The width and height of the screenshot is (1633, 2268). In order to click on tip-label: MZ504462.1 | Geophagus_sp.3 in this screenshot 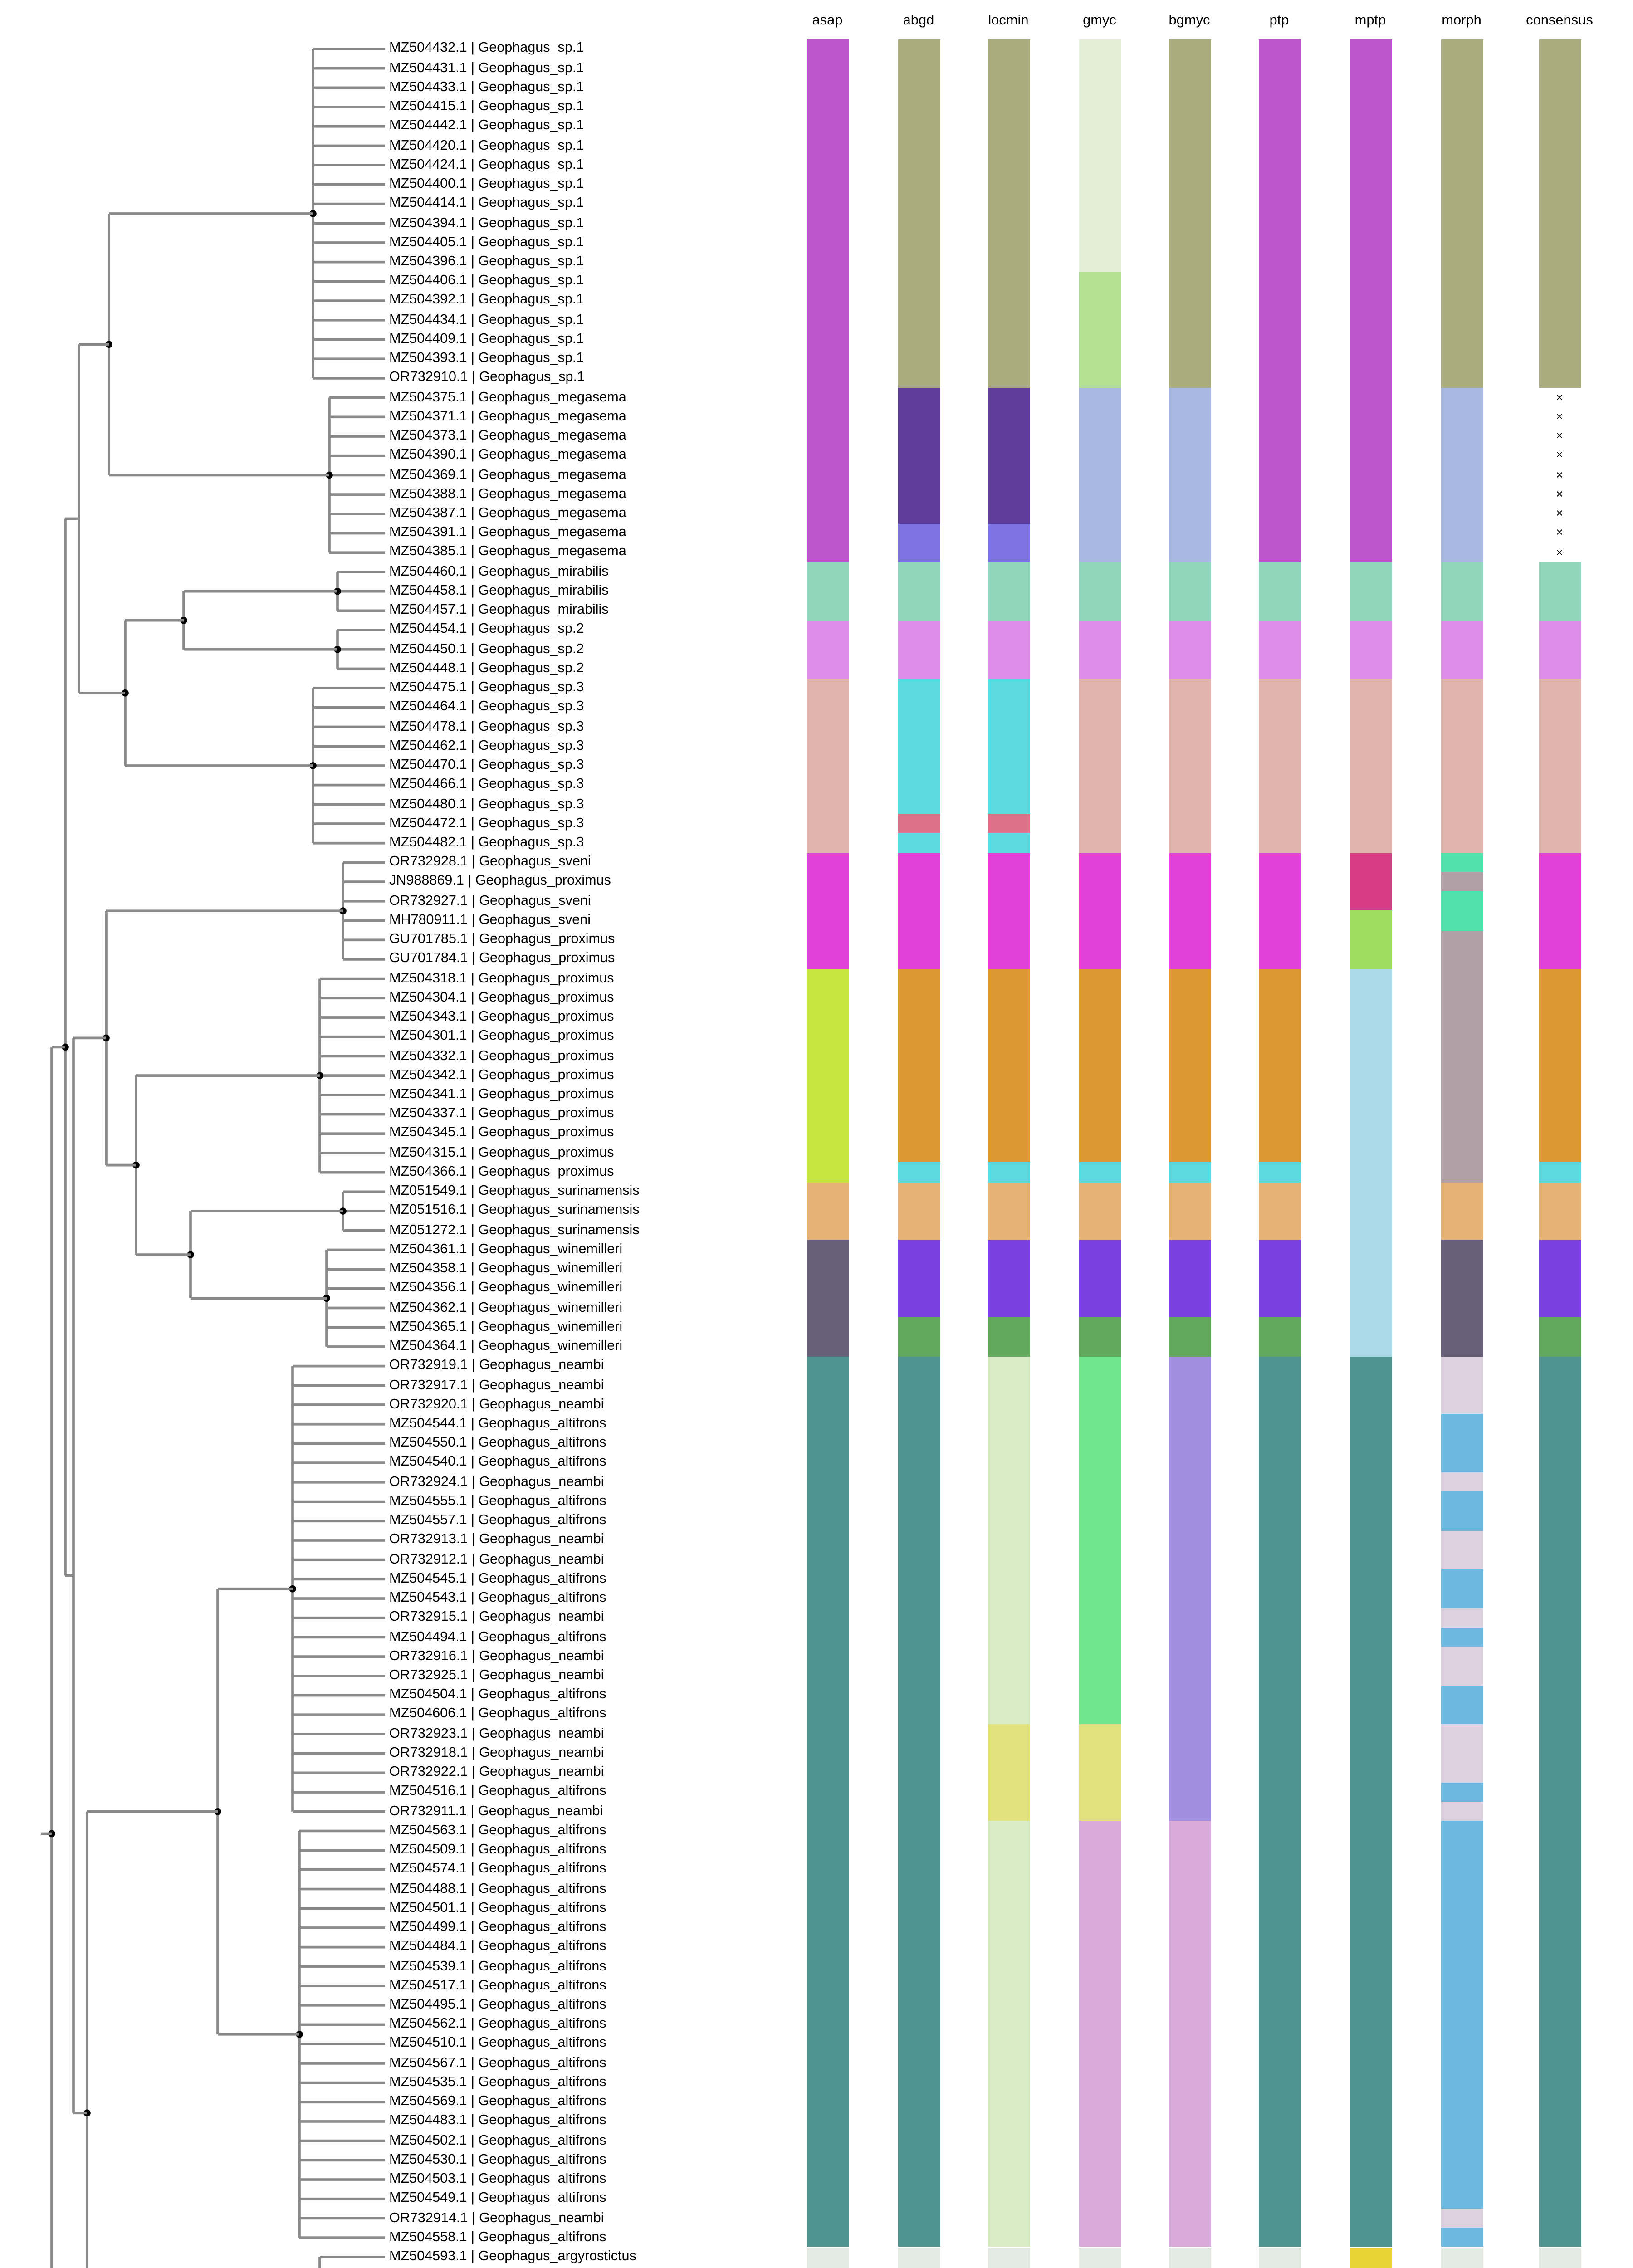, I will do `click(486, 746)`.